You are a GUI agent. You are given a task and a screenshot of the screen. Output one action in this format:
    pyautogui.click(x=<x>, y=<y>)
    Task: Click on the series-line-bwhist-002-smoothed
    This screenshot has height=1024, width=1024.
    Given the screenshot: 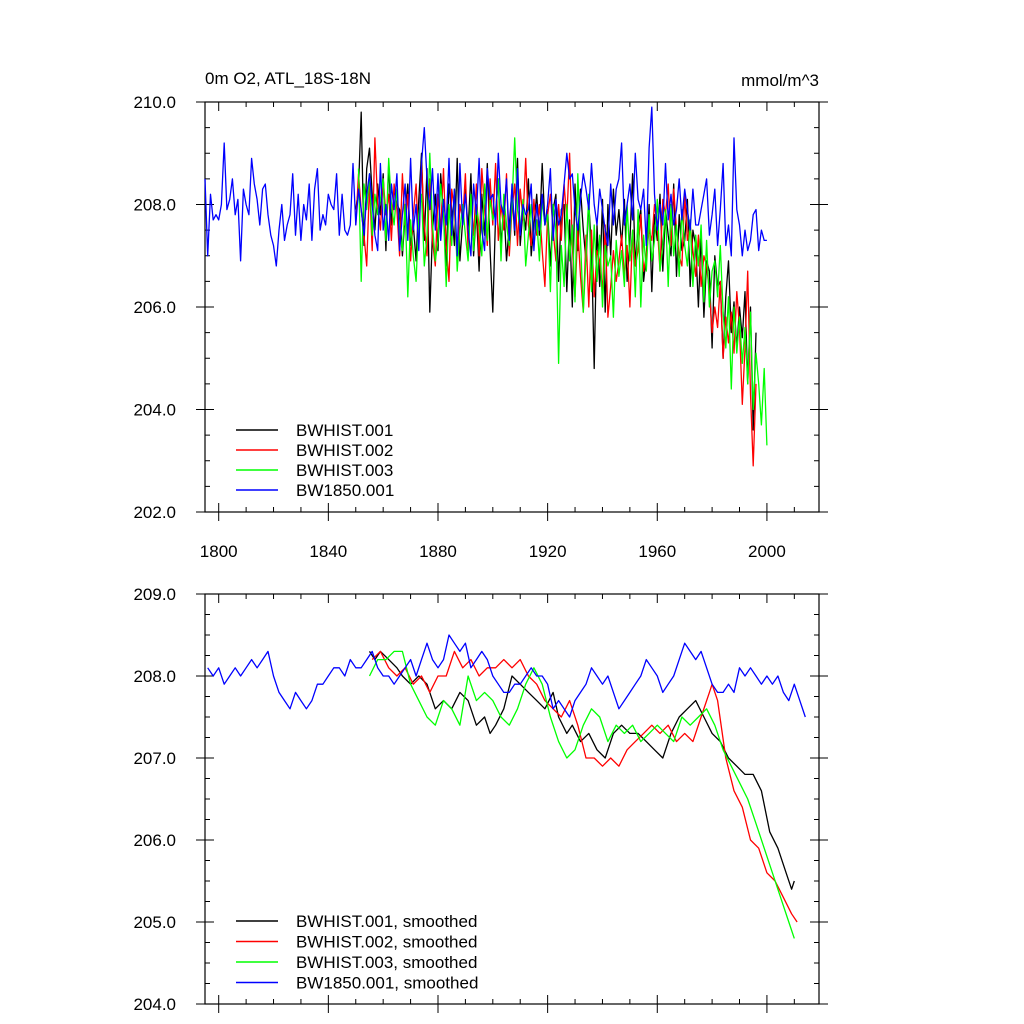 What is the action you would take?
    pyautogui.click(x=584, y=786)
    